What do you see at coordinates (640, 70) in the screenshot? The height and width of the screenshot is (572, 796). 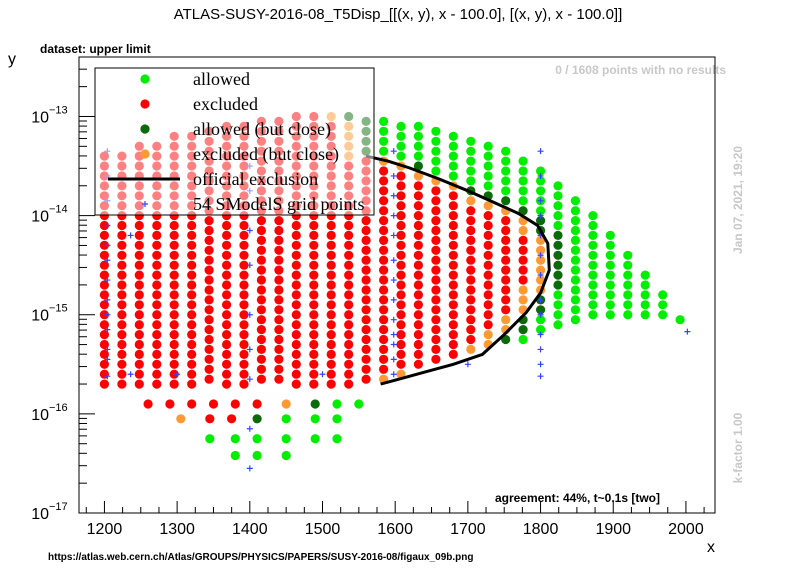 I see `no-results-note: 0 / 1608 points with no results` at bounding box center [640, 70].